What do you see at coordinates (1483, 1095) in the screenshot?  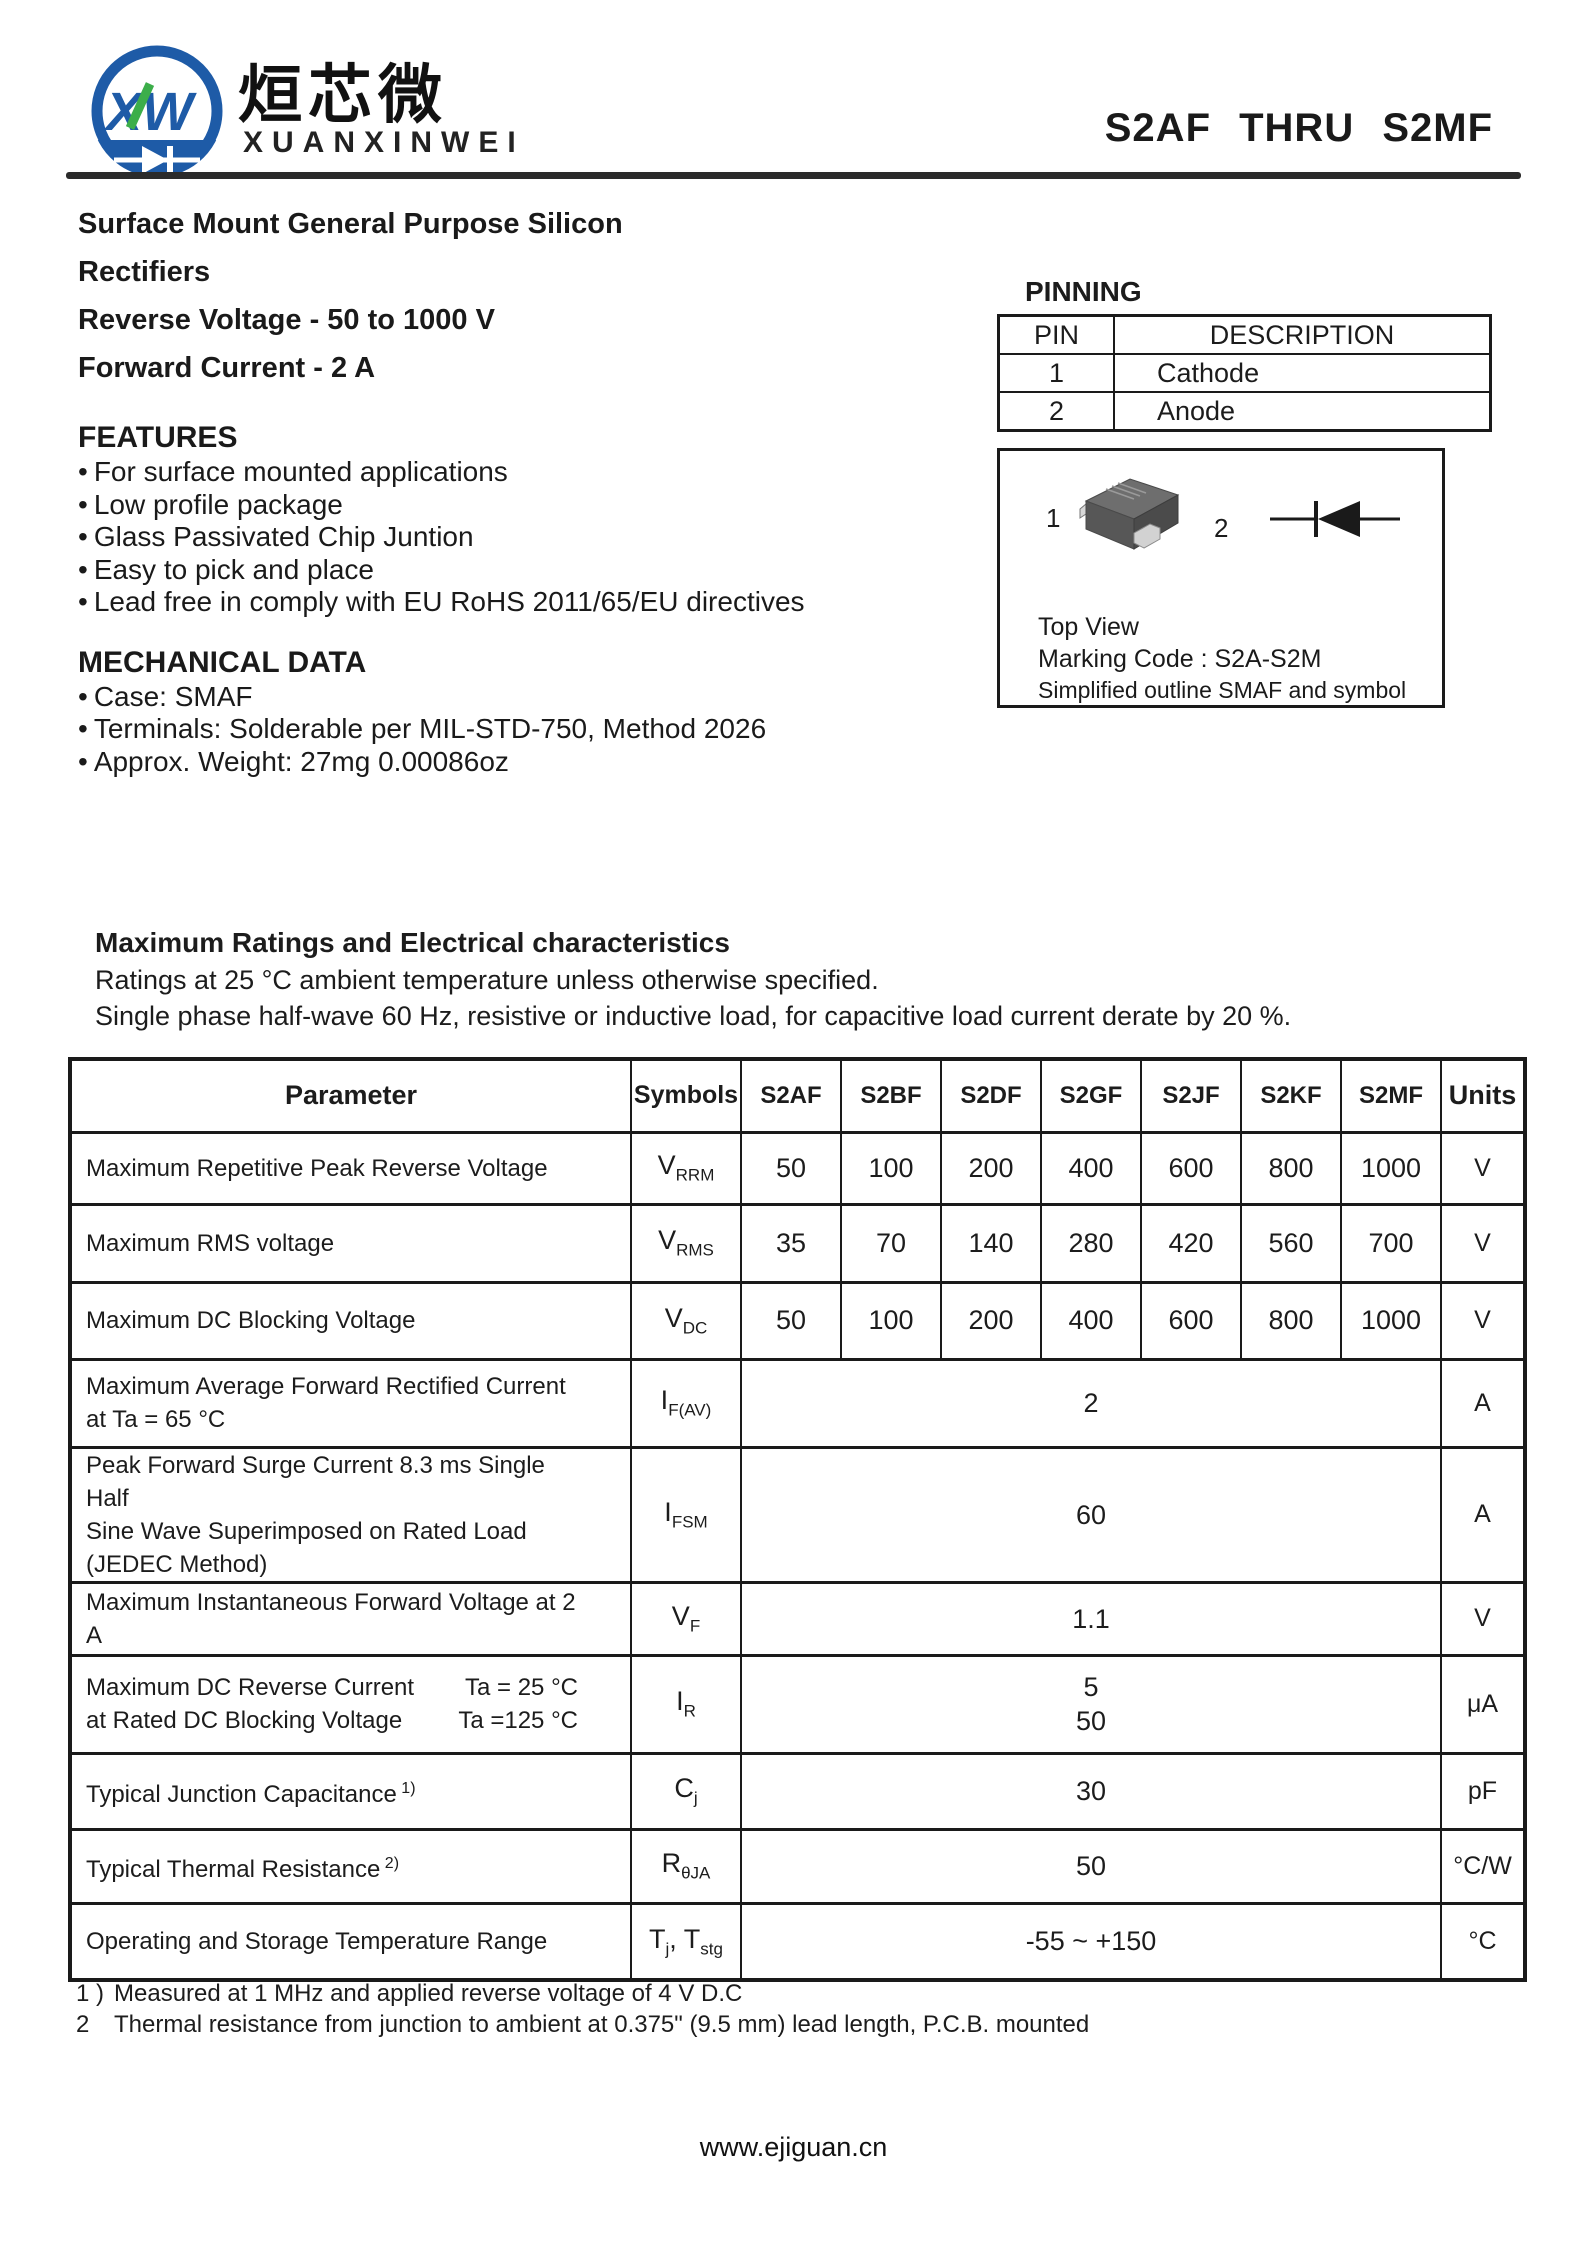 I see `ratings-col-units: Units` at bounding box center [1483, 1095].